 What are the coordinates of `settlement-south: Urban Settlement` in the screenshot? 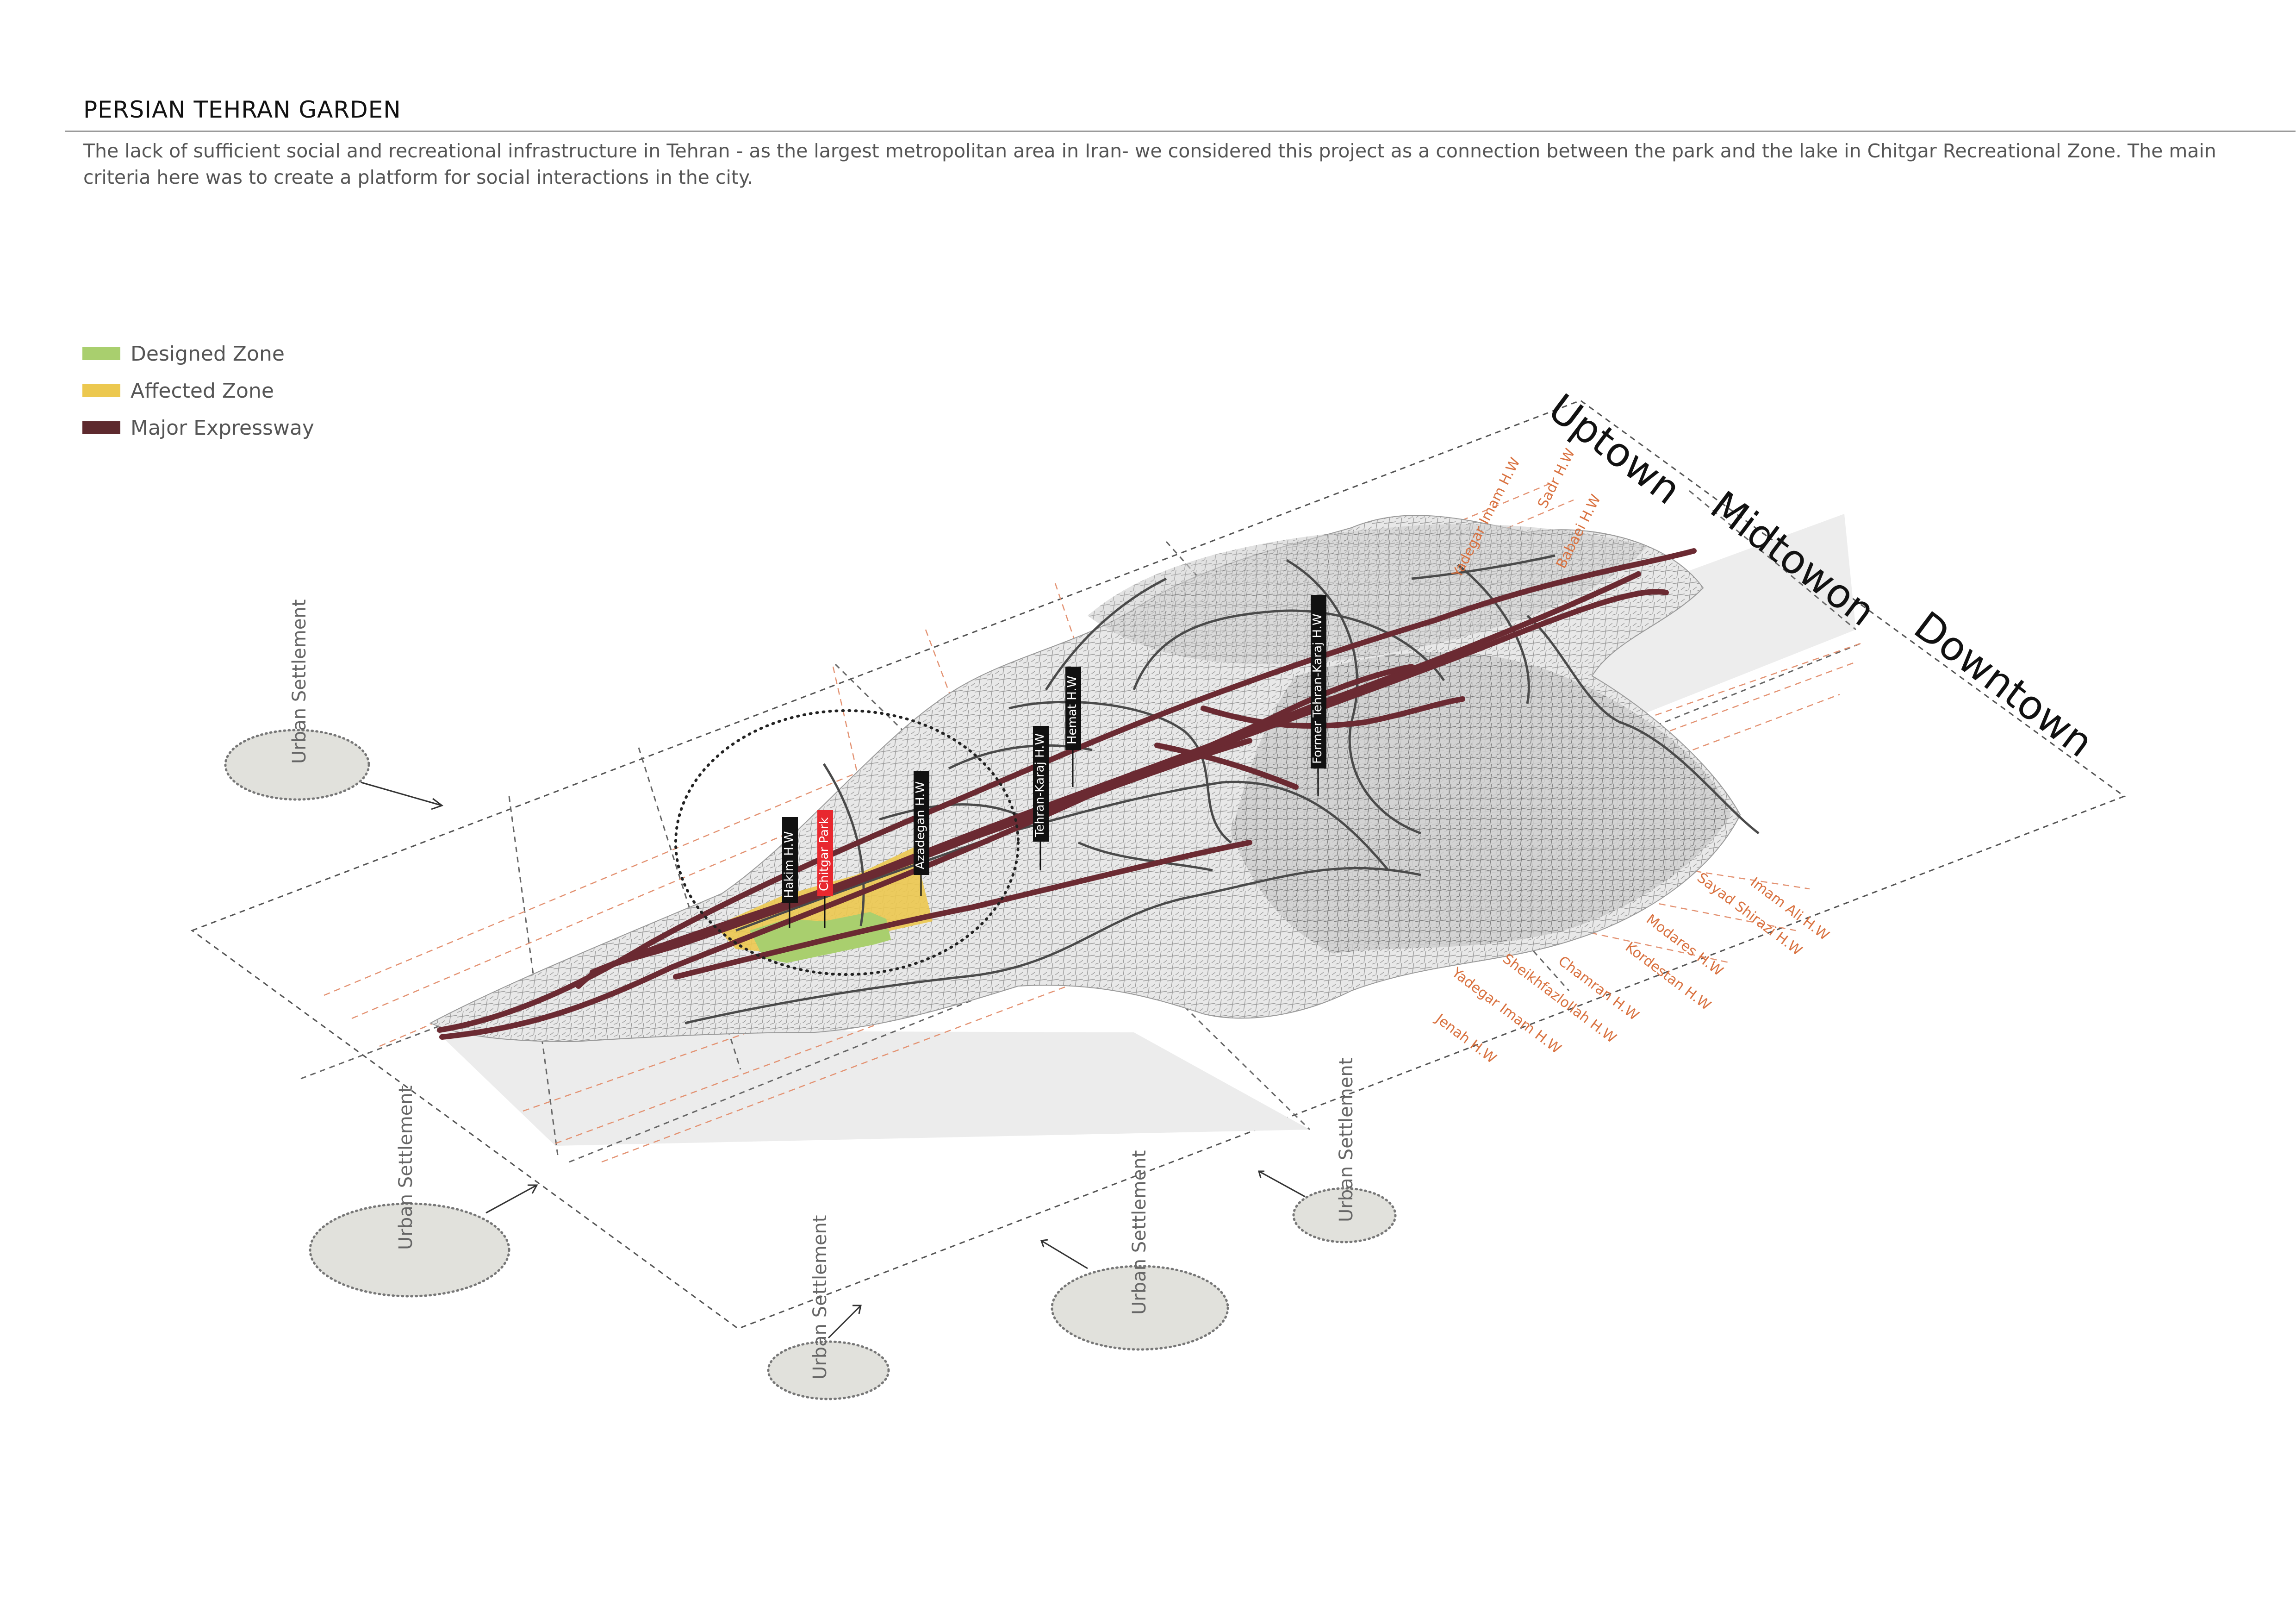 It's located at (828, 1307).